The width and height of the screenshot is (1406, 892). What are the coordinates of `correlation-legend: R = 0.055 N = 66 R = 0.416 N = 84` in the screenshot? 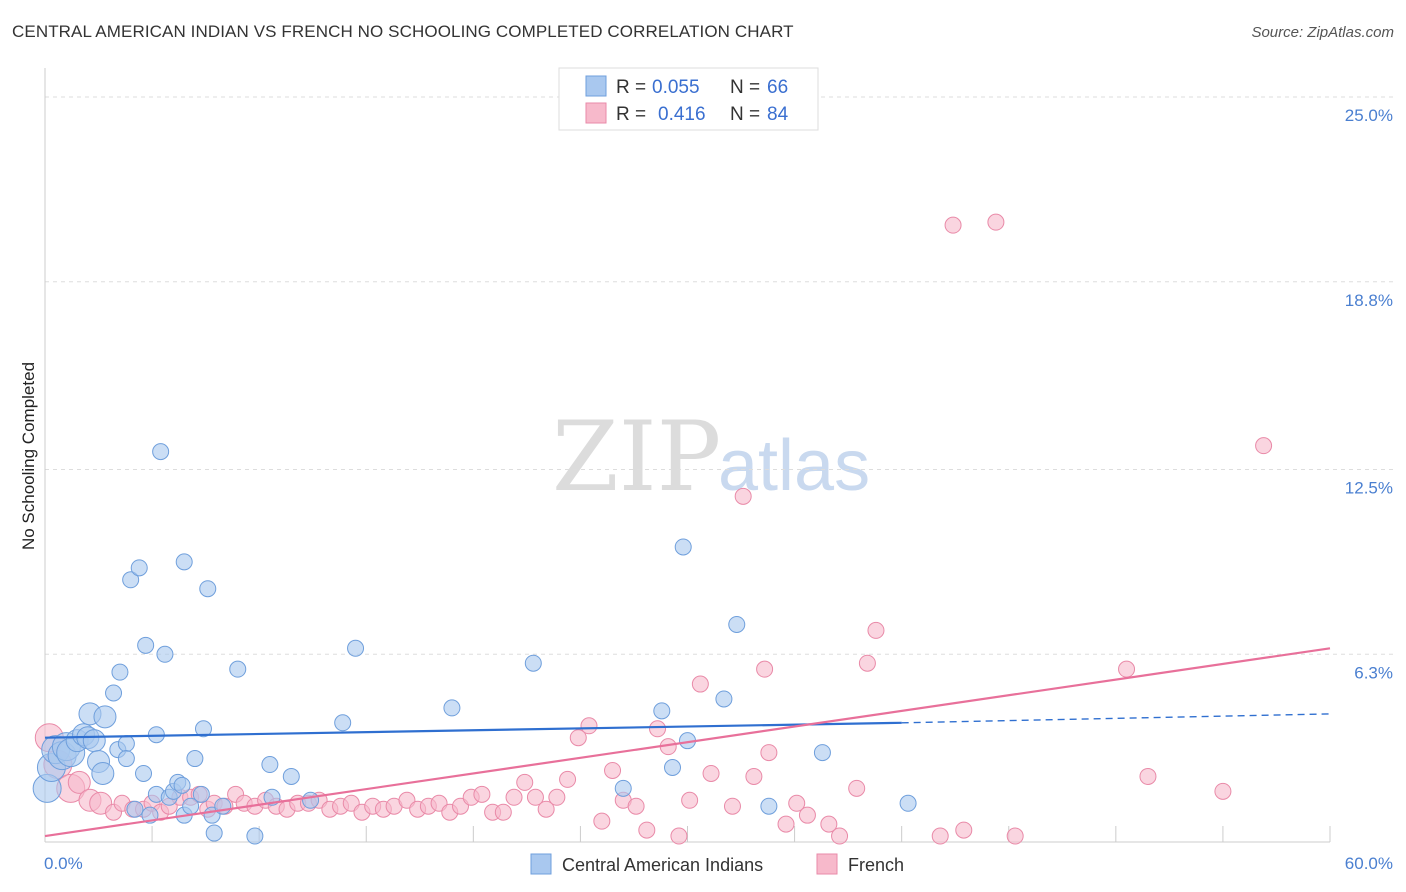 It's located at (688, 99).